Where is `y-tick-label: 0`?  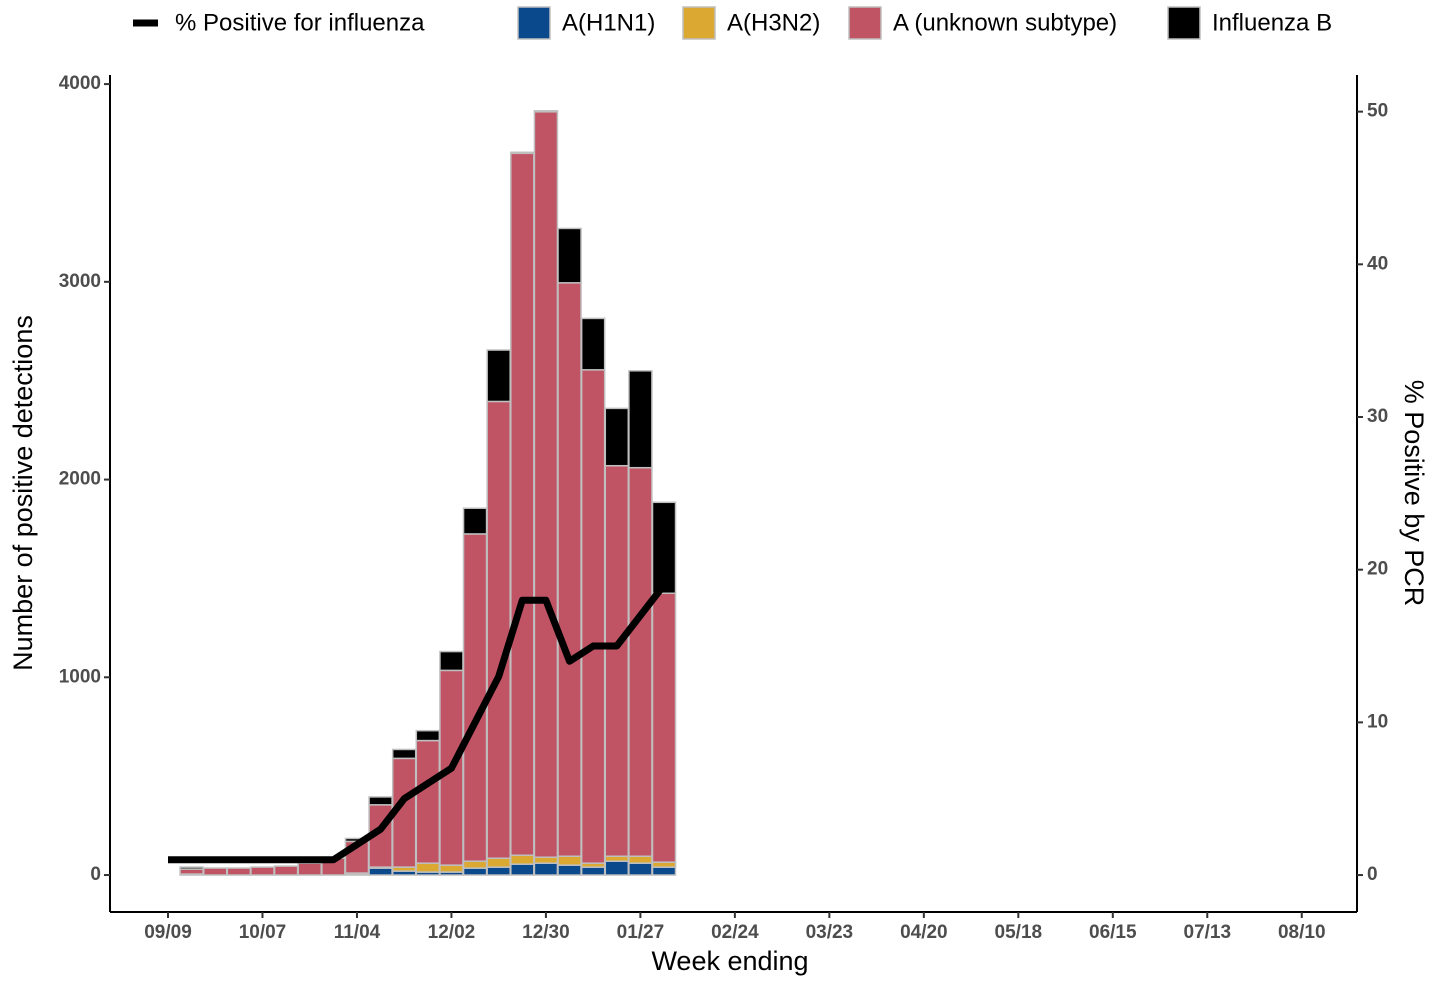
y-tick-label: 0 is located at coordinates (95, 874).